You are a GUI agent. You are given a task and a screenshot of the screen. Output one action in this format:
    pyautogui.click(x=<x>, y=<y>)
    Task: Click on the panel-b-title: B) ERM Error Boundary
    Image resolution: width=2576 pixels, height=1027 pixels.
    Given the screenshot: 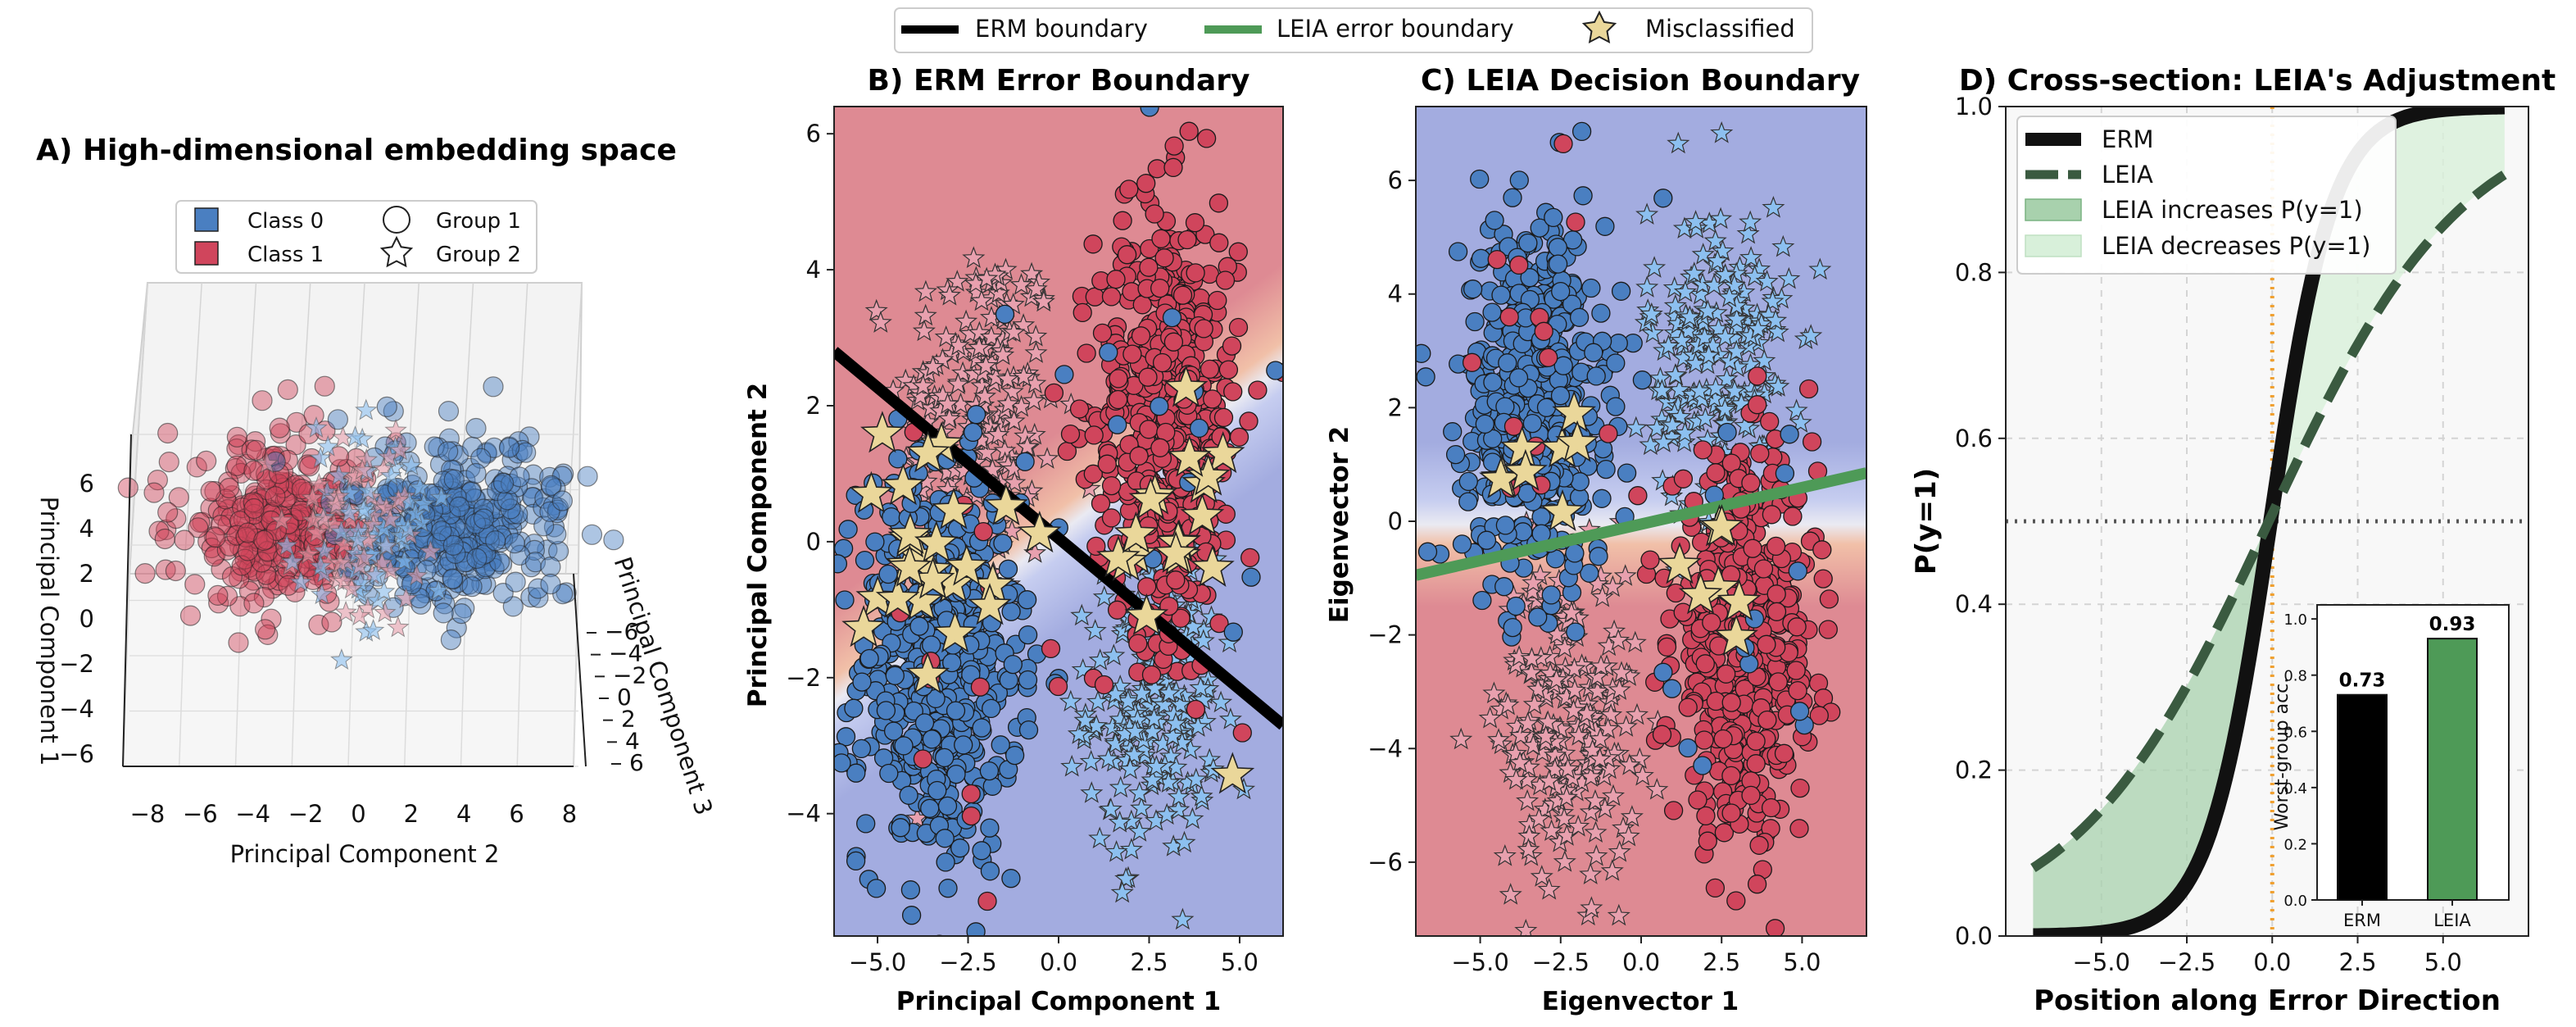 What is the action you would take?
    pyautogui.click(x=1059, y=81)
    